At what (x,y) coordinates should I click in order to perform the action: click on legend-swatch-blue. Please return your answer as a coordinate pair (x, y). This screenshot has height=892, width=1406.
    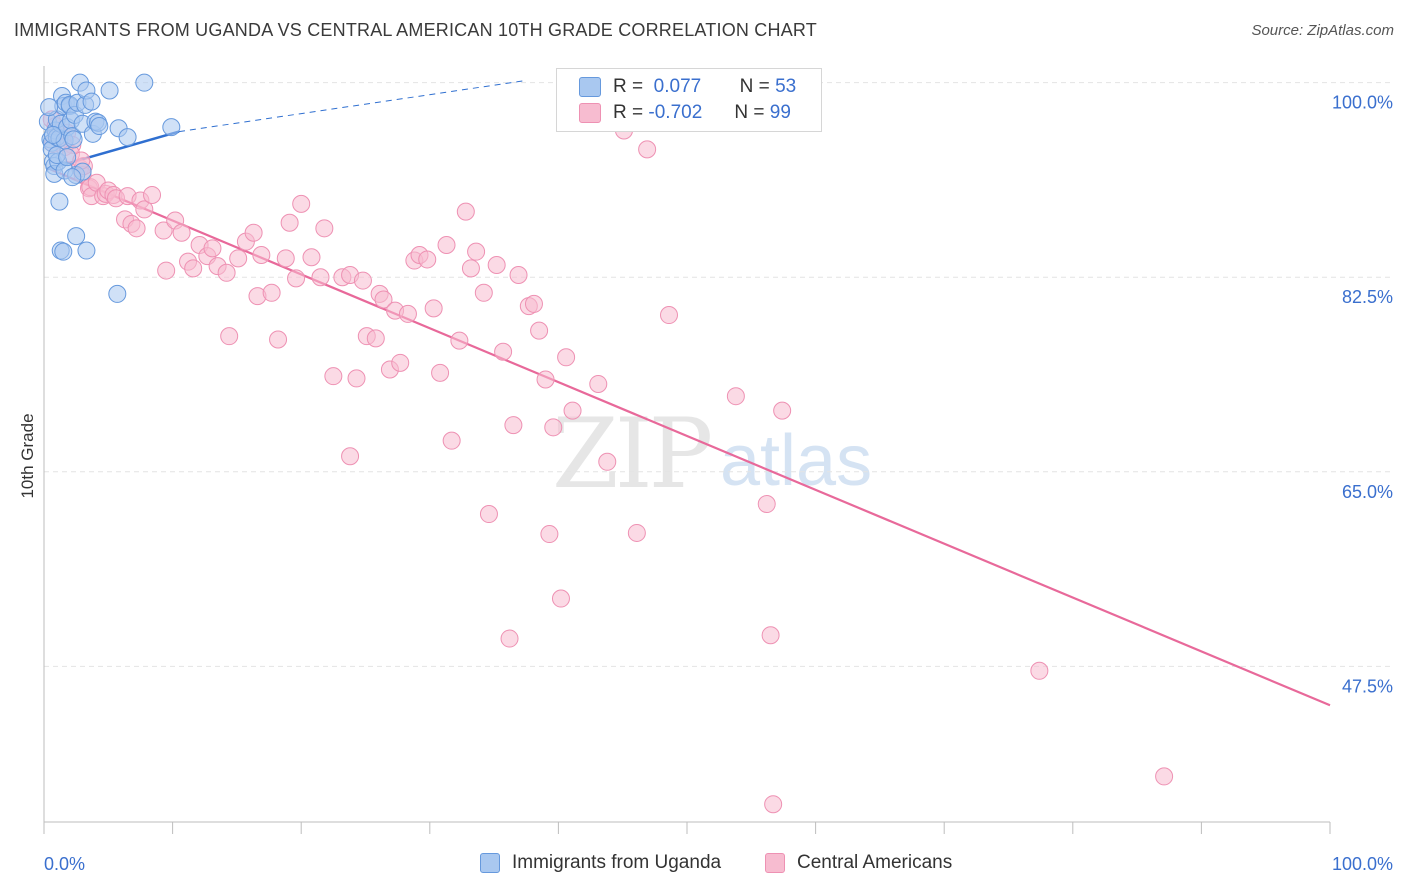
    Looking at the image, I should click on (590, 87).